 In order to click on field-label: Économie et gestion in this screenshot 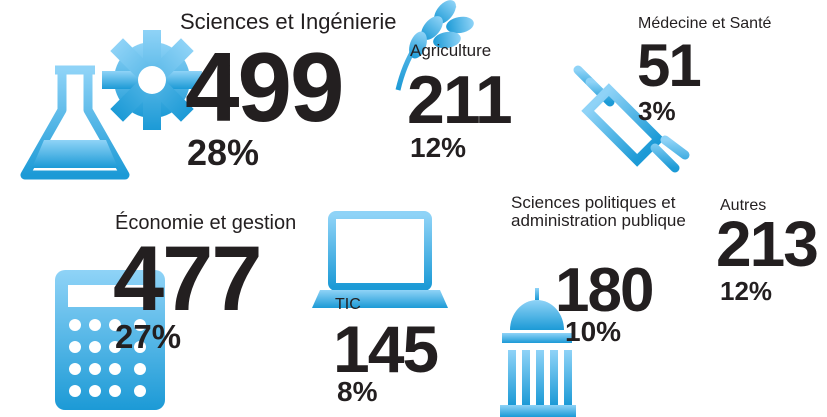, I will do `click(206, 223)`.